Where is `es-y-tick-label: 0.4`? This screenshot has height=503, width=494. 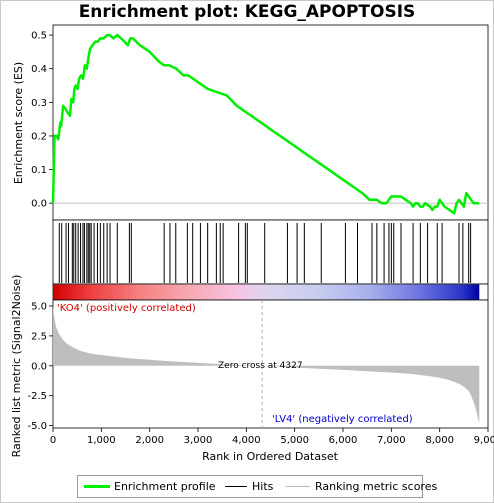
es-y-tick-label: 0.4 is located at coordinates (39, 69).